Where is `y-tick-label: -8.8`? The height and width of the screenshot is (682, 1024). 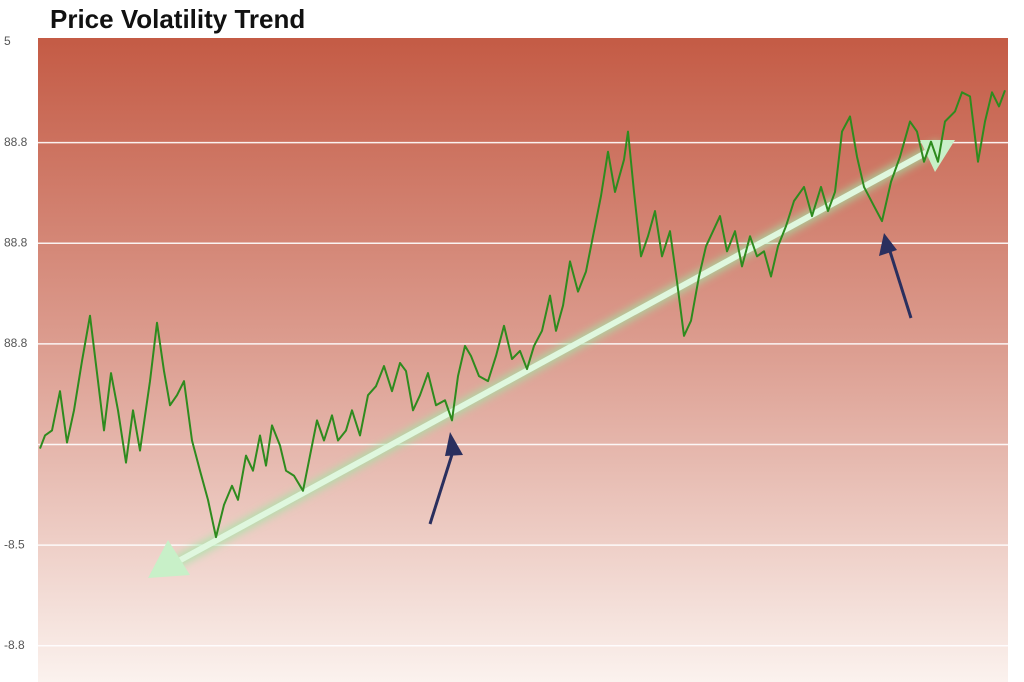 y-tick-label: -8.8 is located at coordinates (14, 645).